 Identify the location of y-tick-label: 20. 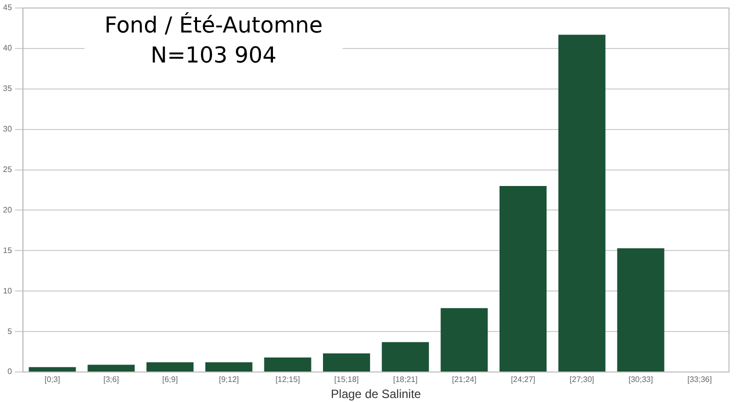
(7, 209).